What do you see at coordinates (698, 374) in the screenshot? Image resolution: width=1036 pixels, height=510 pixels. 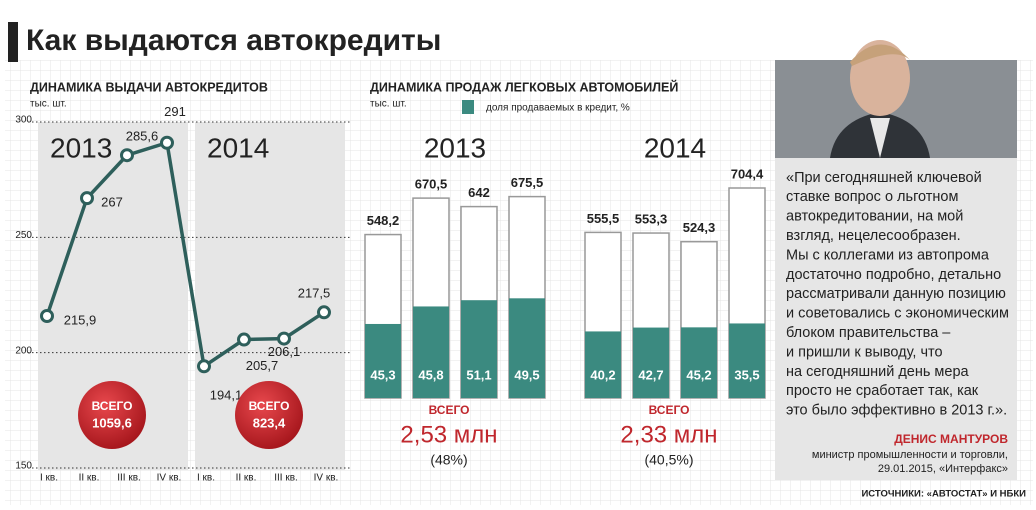 I see `share-label: 45,2` at bounding box center [698, 374].